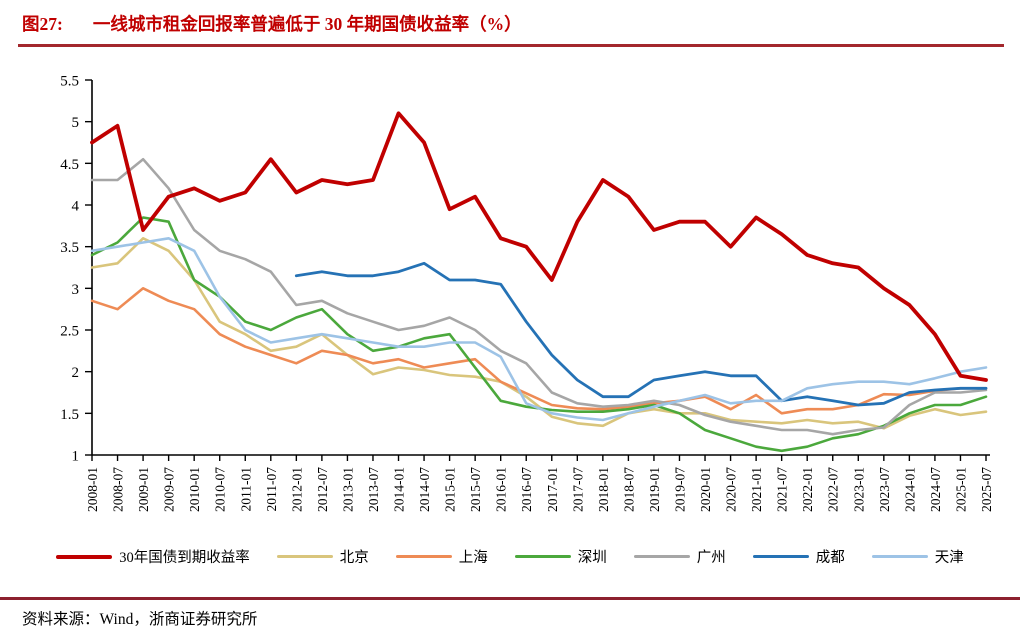 The image size is (1020, 630). I want to click on legend-item-beijing: 北京, so click(322, 556).